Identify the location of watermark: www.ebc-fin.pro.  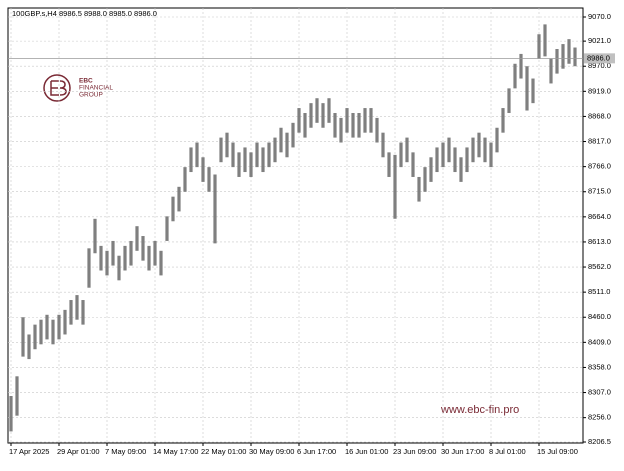
(479, 410).